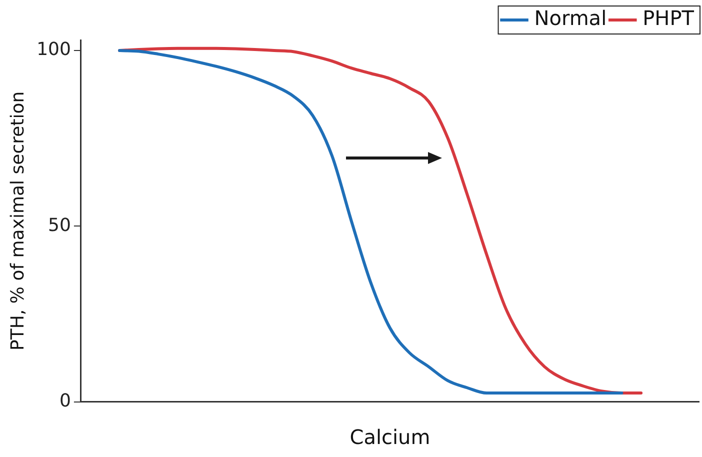 The image size is (702, 457). Describe the element at coordinates (53, 49) in the screenshot. I see `y-tick-label: 100` at that location.